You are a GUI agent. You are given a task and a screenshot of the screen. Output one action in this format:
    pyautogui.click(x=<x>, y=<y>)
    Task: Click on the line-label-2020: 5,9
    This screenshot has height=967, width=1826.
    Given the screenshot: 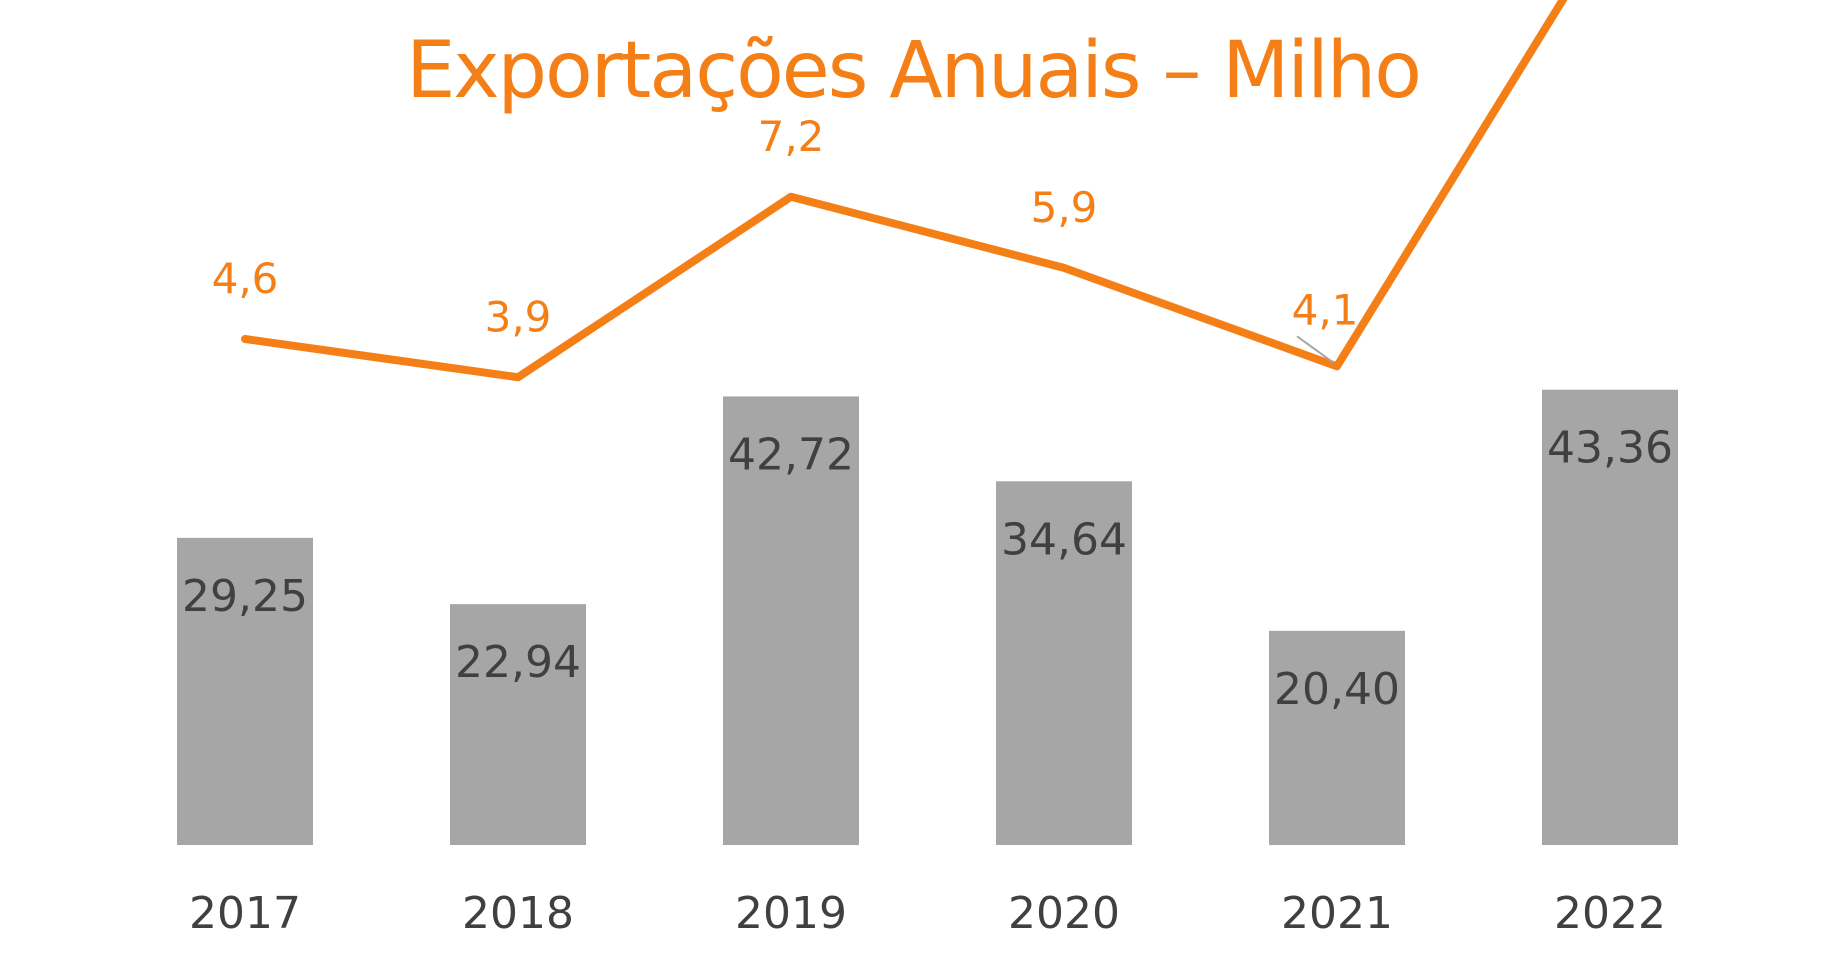 What is the action you would take?
    pyautogui.click(x=1064, y=207)
    